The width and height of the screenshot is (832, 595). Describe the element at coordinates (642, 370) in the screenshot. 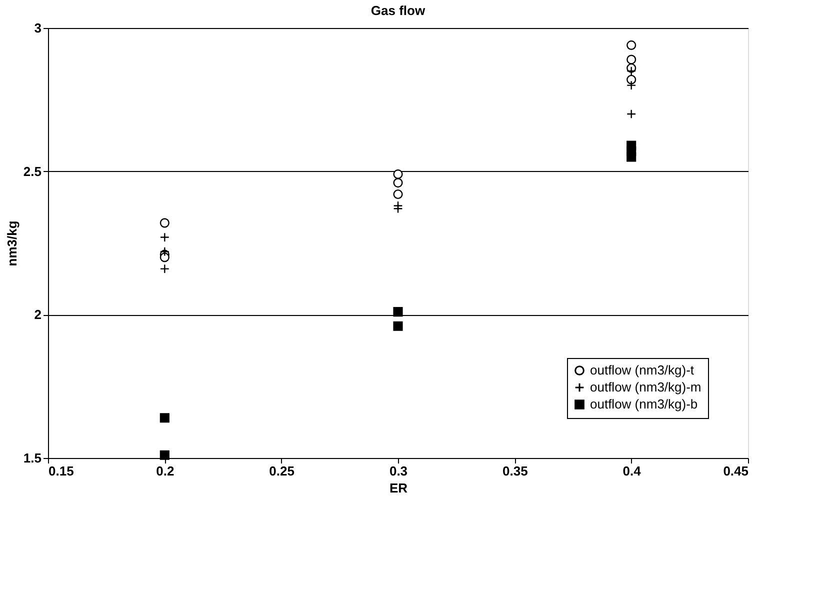

I see `legend-label: outflow (nm3/kg)-t` at that location.